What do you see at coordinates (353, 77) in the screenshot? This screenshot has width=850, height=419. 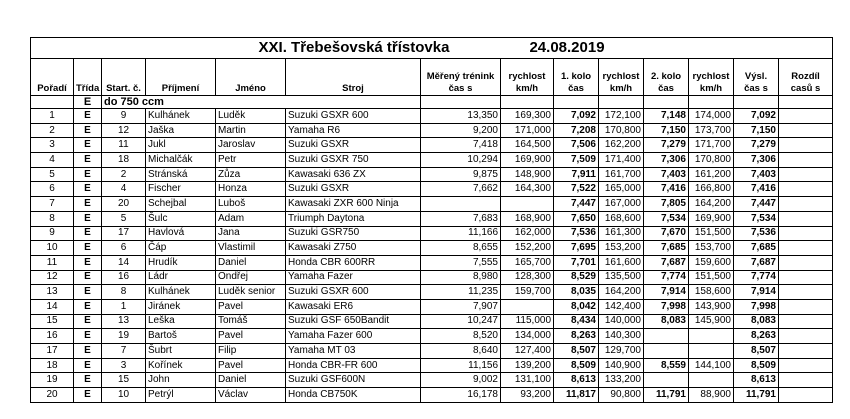 I see `column-header: Stroj` at bounding box center [353, 77].